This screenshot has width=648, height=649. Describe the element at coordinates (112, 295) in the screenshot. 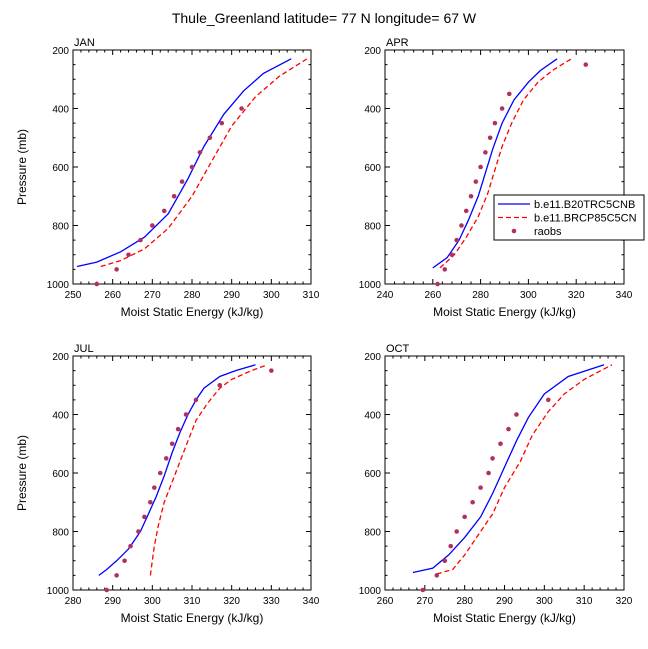

I see `x-tick-label: 260` at that location.